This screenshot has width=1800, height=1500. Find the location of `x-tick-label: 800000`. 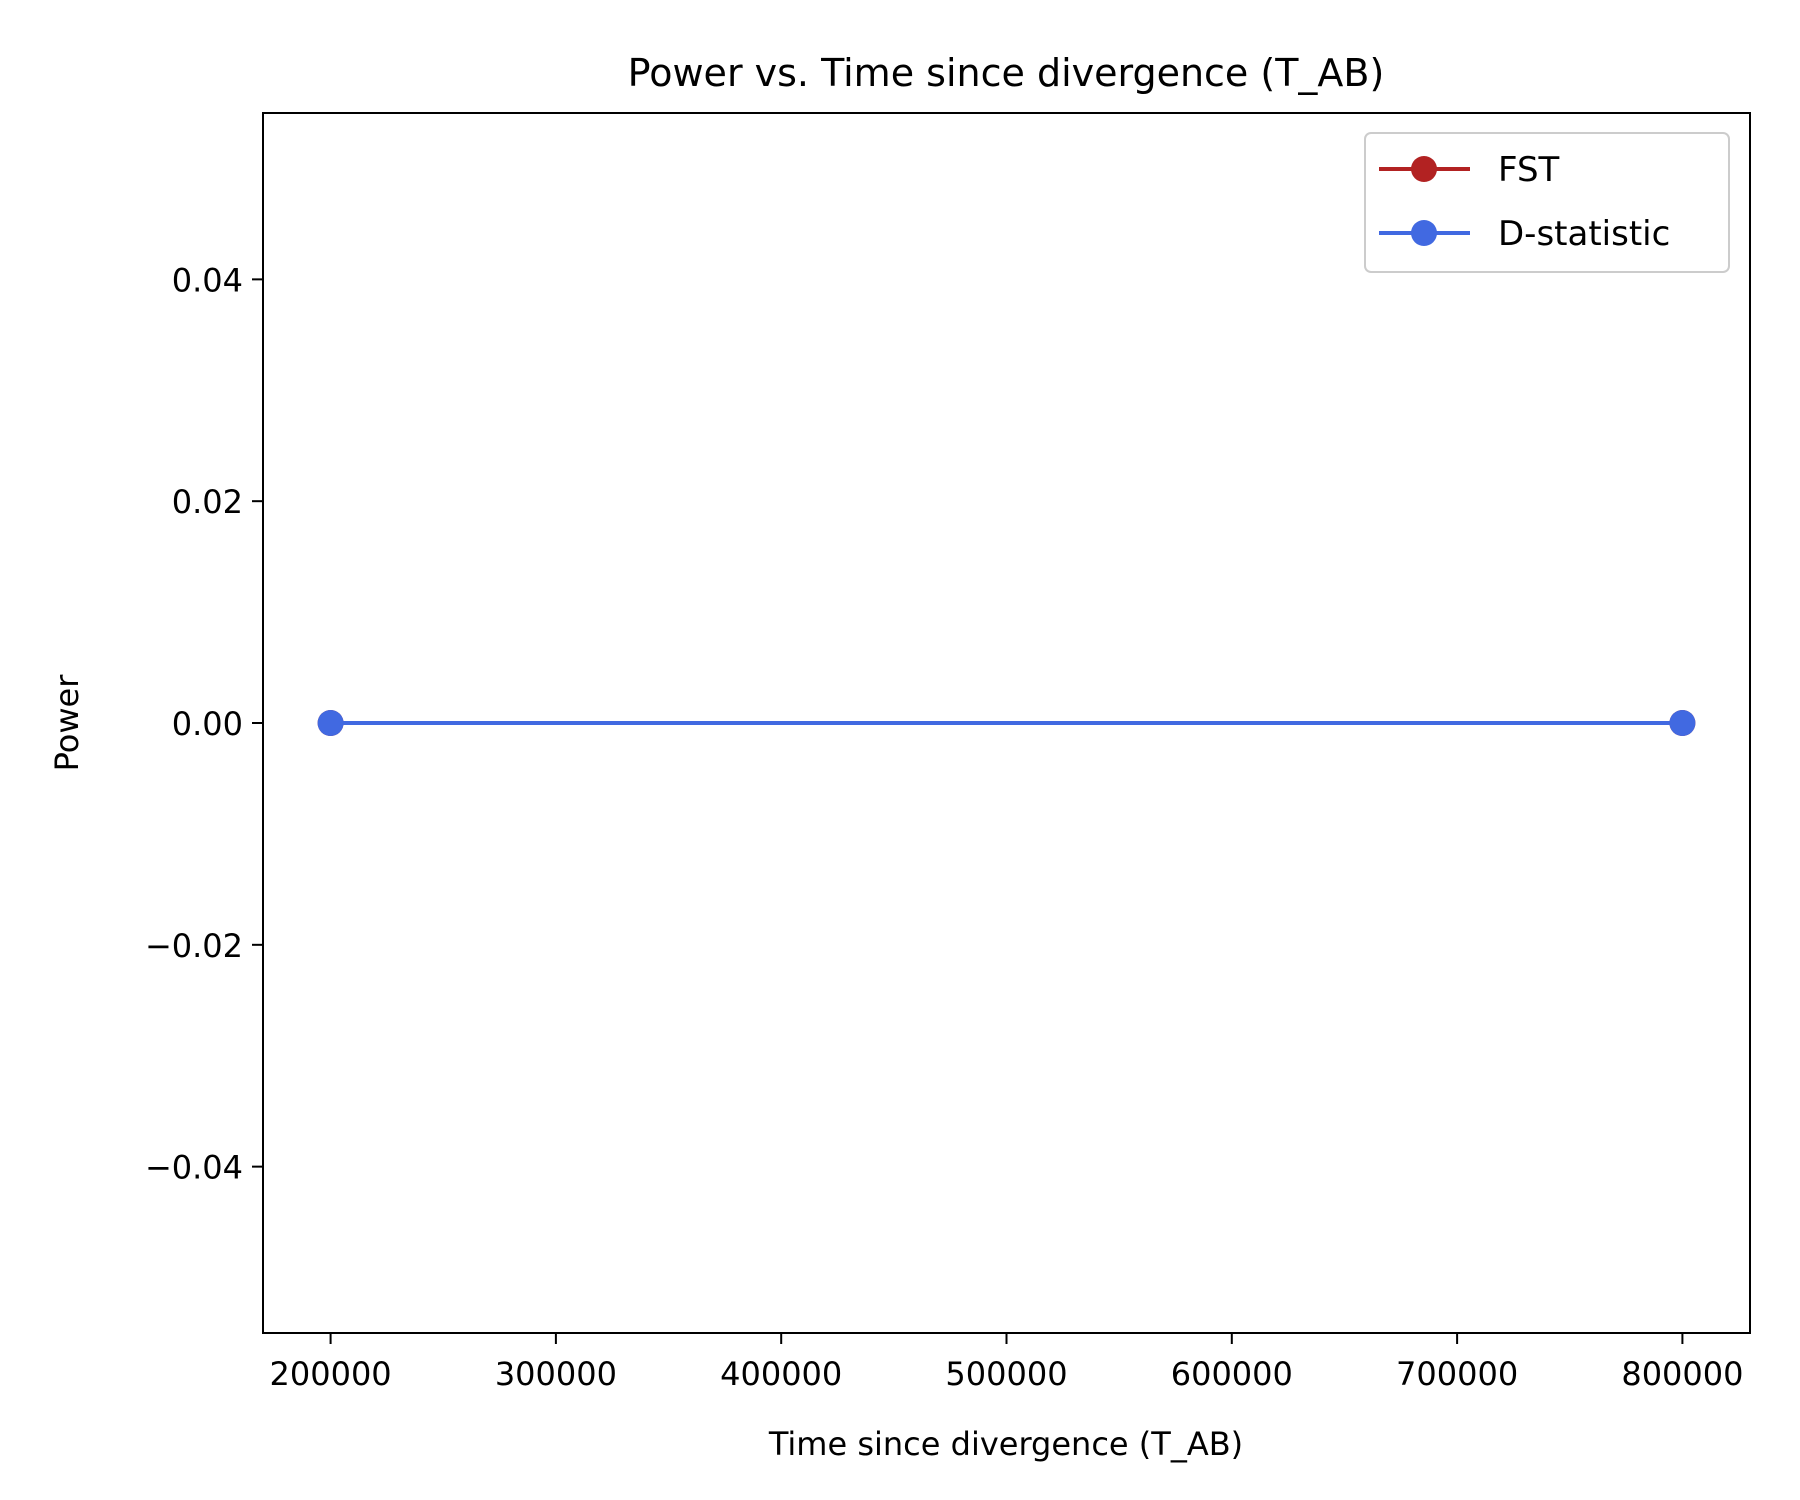

x-tick-label: 800000 is located at coordinates (1682, 1374).